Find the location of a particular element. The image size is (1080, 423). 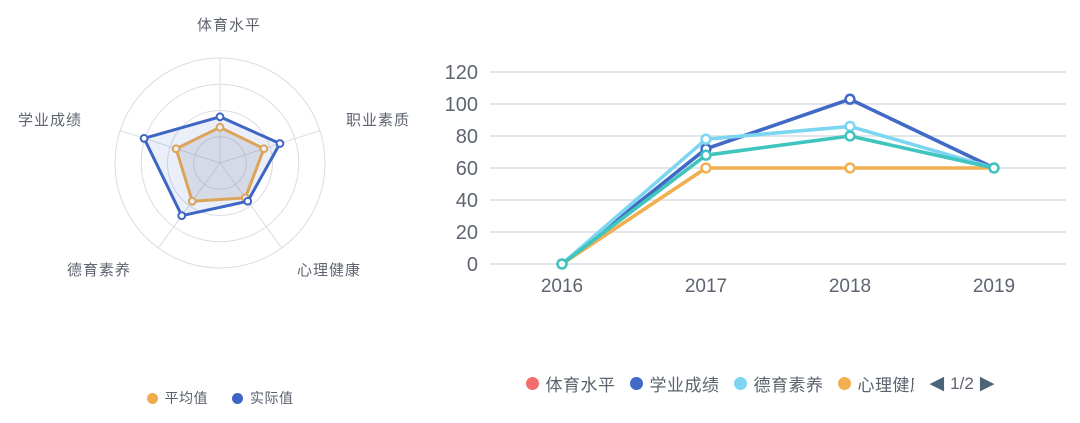

legend-dot-mental-health-icon is located at coordinates (844, 383).